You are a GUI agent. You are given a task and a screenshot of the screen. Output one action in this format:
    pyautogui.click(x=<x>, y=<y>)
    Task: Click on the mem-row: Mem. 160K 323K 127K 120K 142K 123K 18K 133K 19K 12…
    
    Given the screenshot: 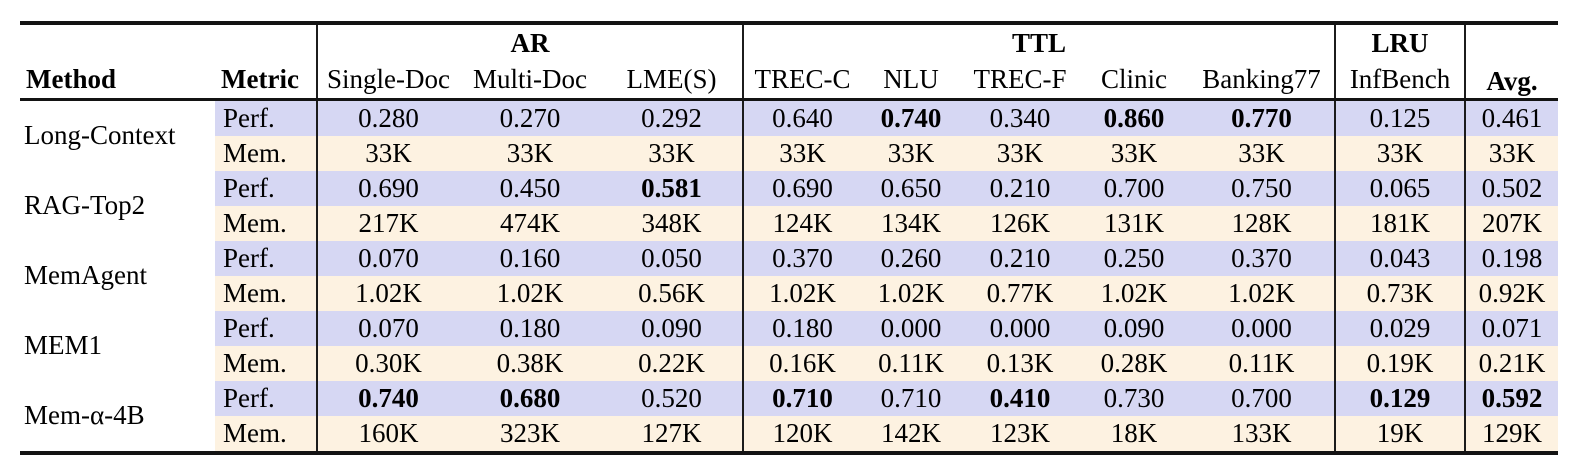 What is the action you would take?
    pyautogui.click(x=789, y=434)
    